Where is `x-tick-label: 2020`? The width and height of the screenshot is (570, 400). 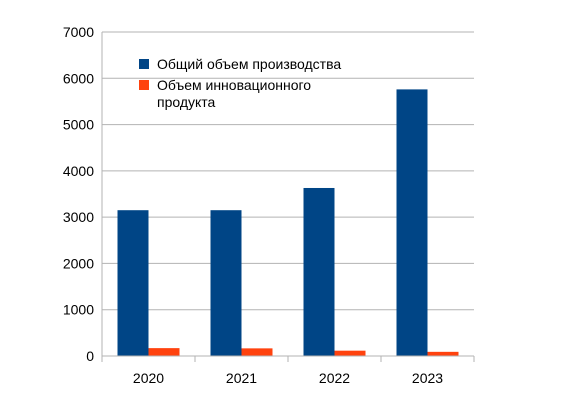
x-tick-label: 2020 is located at coordinates (148, 378).